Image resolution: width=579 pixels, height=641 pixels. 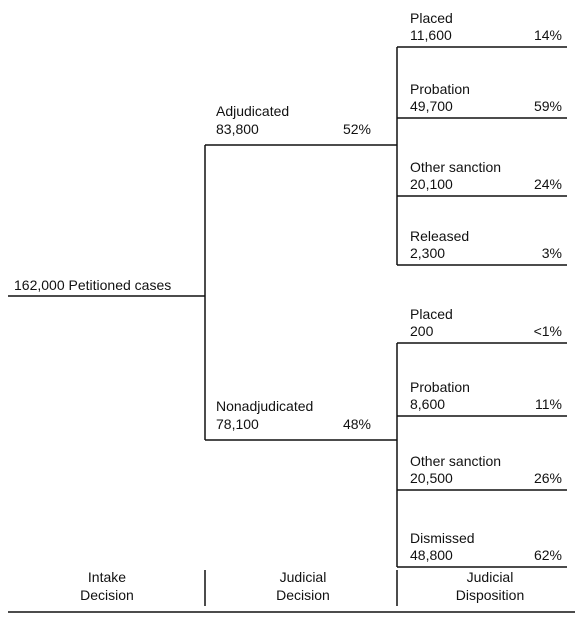 What do you see at coordinates (237, 424) in the screenshot?
I see `branch-count: 78,100` at bounding box center [237, 424].